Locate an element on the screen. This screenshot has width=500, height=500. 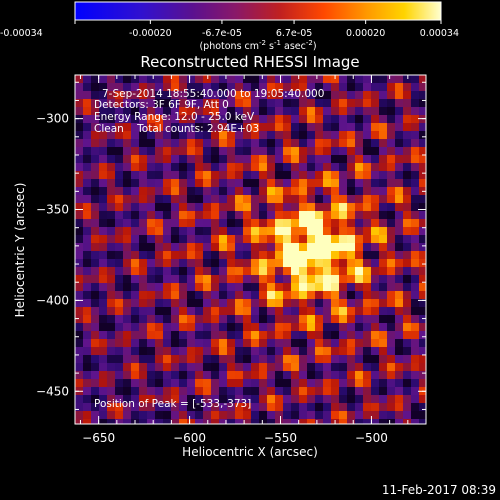
x-axis-label: Heliocentric X (arcsec) is located at coordinates (250, 452).